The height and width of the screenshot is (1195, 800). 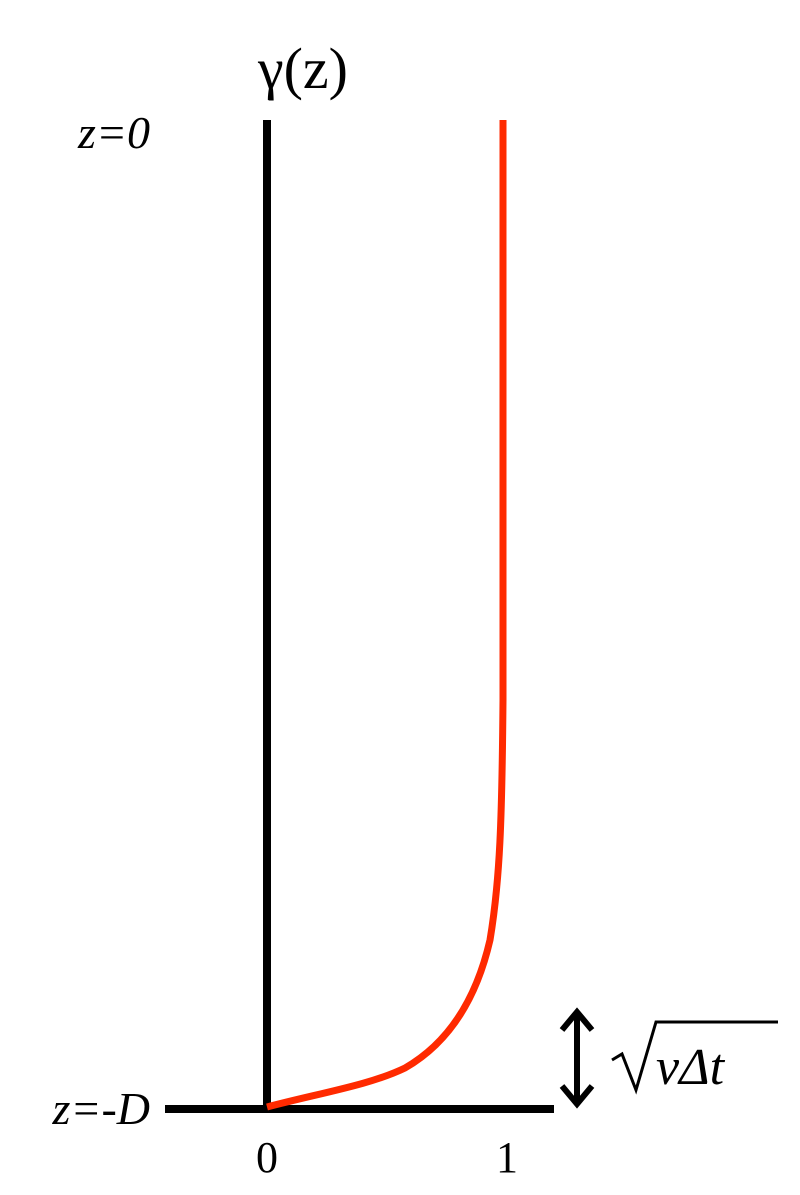 What do you see at coordinates (691, 1067) in the screenshot?
I see `annotation: νΔt` at bounding box center [691, 1067].